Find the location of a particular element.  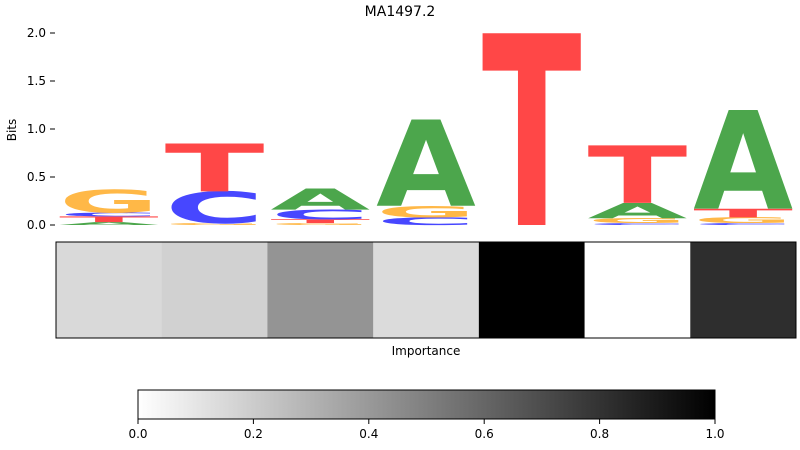

colorbar-ticks: 0.0 0.2 0.4 0.6 0.8 1.0 is located at coordinates (426, 430).